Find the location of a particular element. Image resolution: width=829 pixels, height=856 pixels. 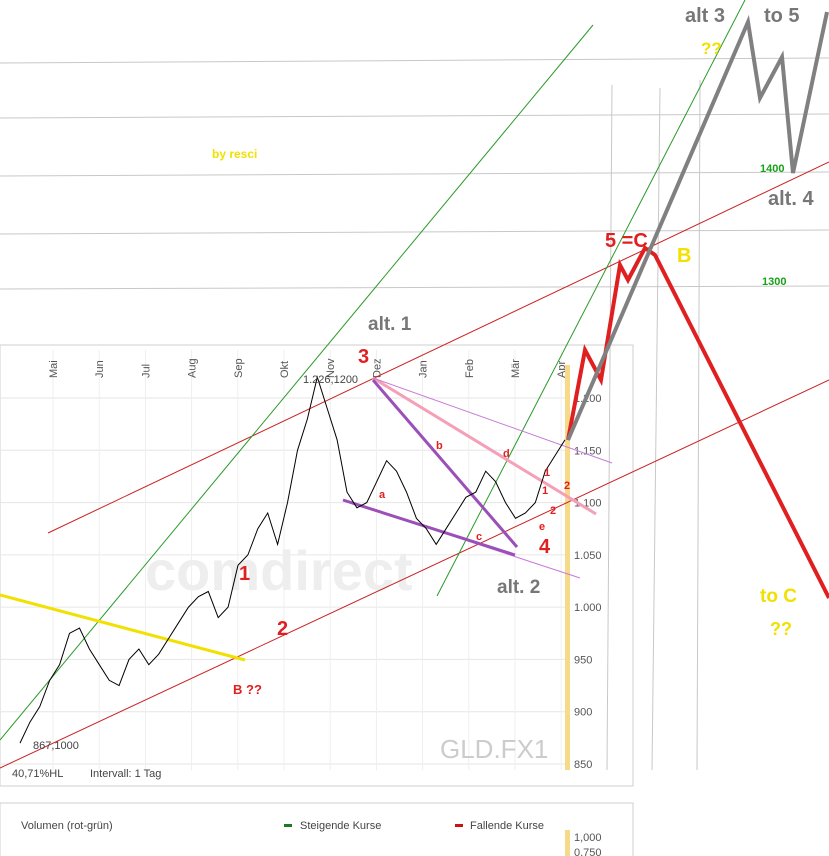

level-1300: 1300 is located at coordinates (774, 282).